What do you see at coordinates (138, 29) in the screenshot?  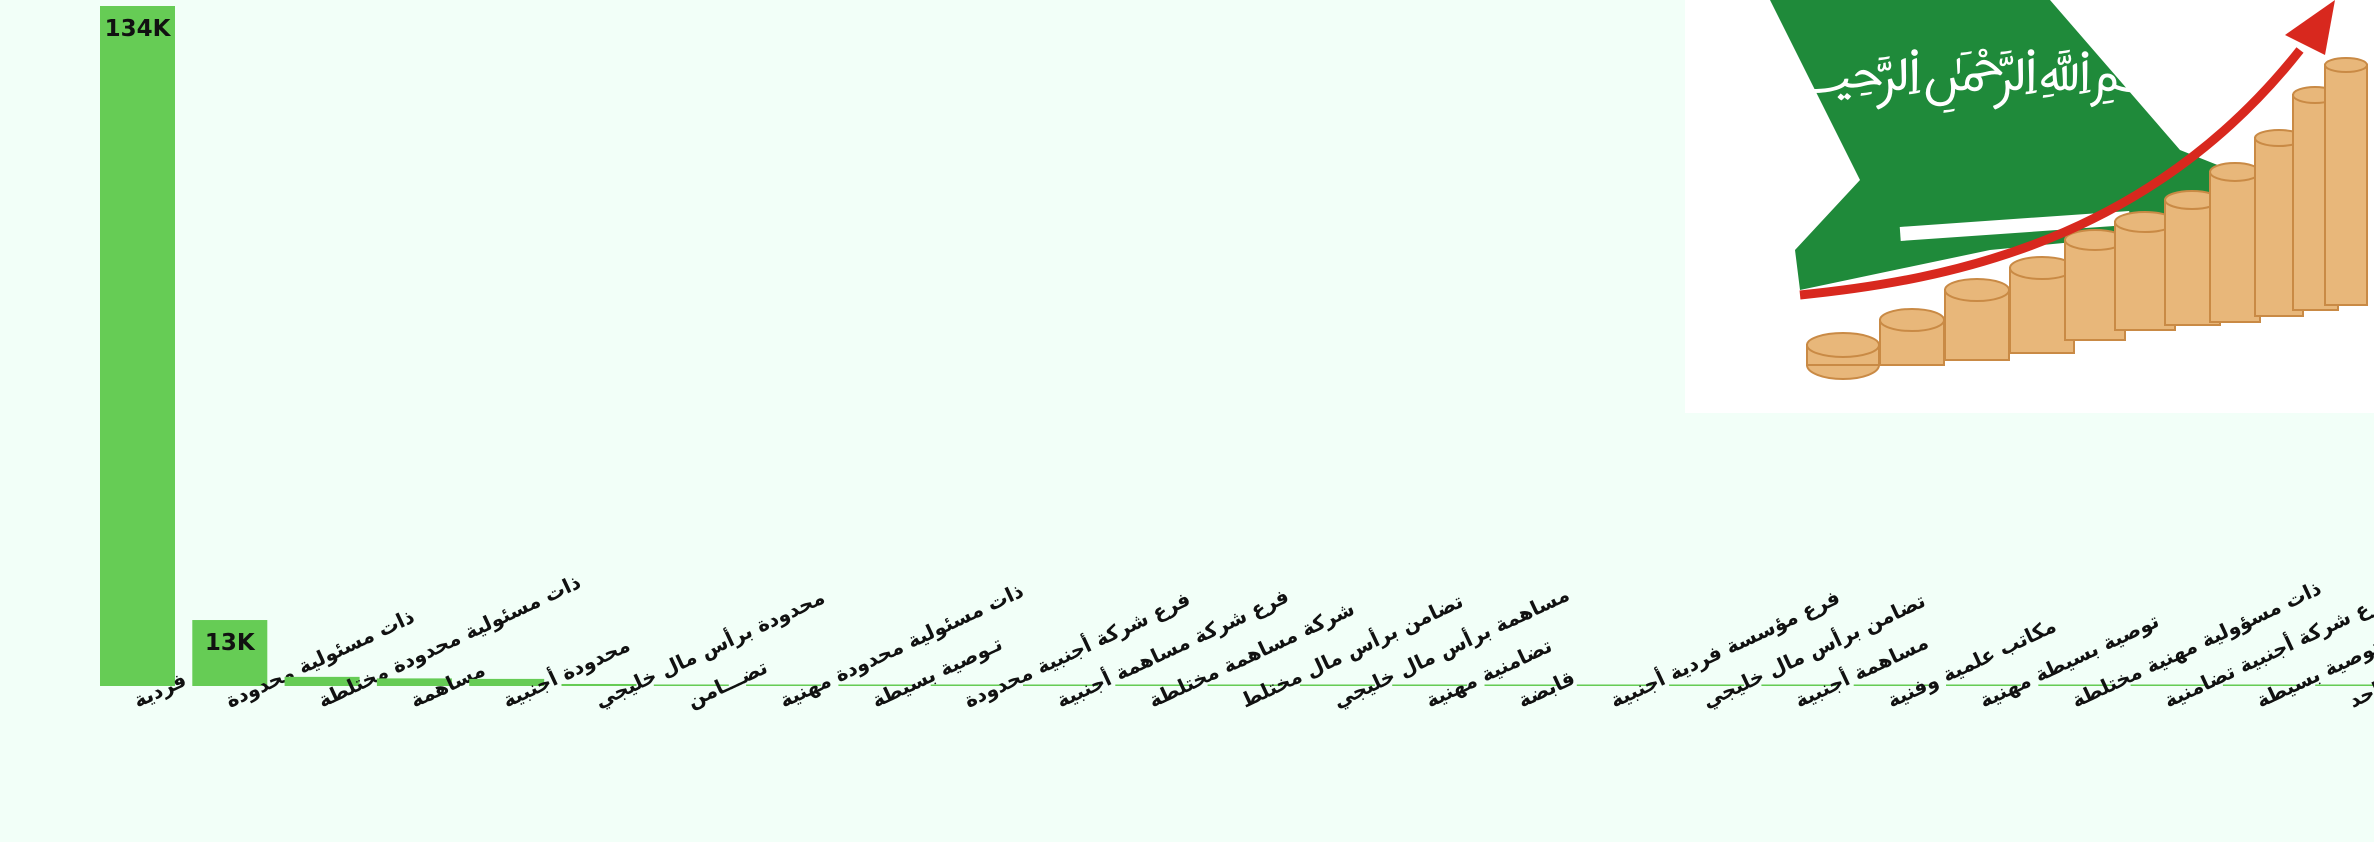 I see `data-label: 134K` at bounding box center [138, 29].